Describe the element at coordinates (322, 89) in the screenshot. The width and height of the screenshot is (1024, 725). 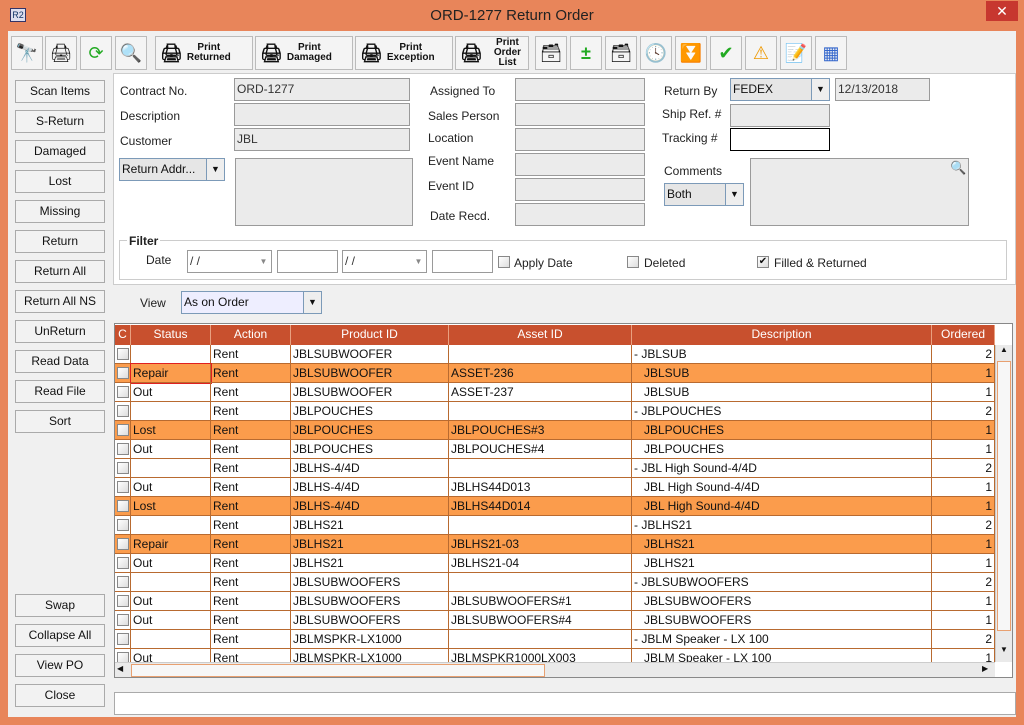
I see `contract-no-field: ORD-1277` at that location.